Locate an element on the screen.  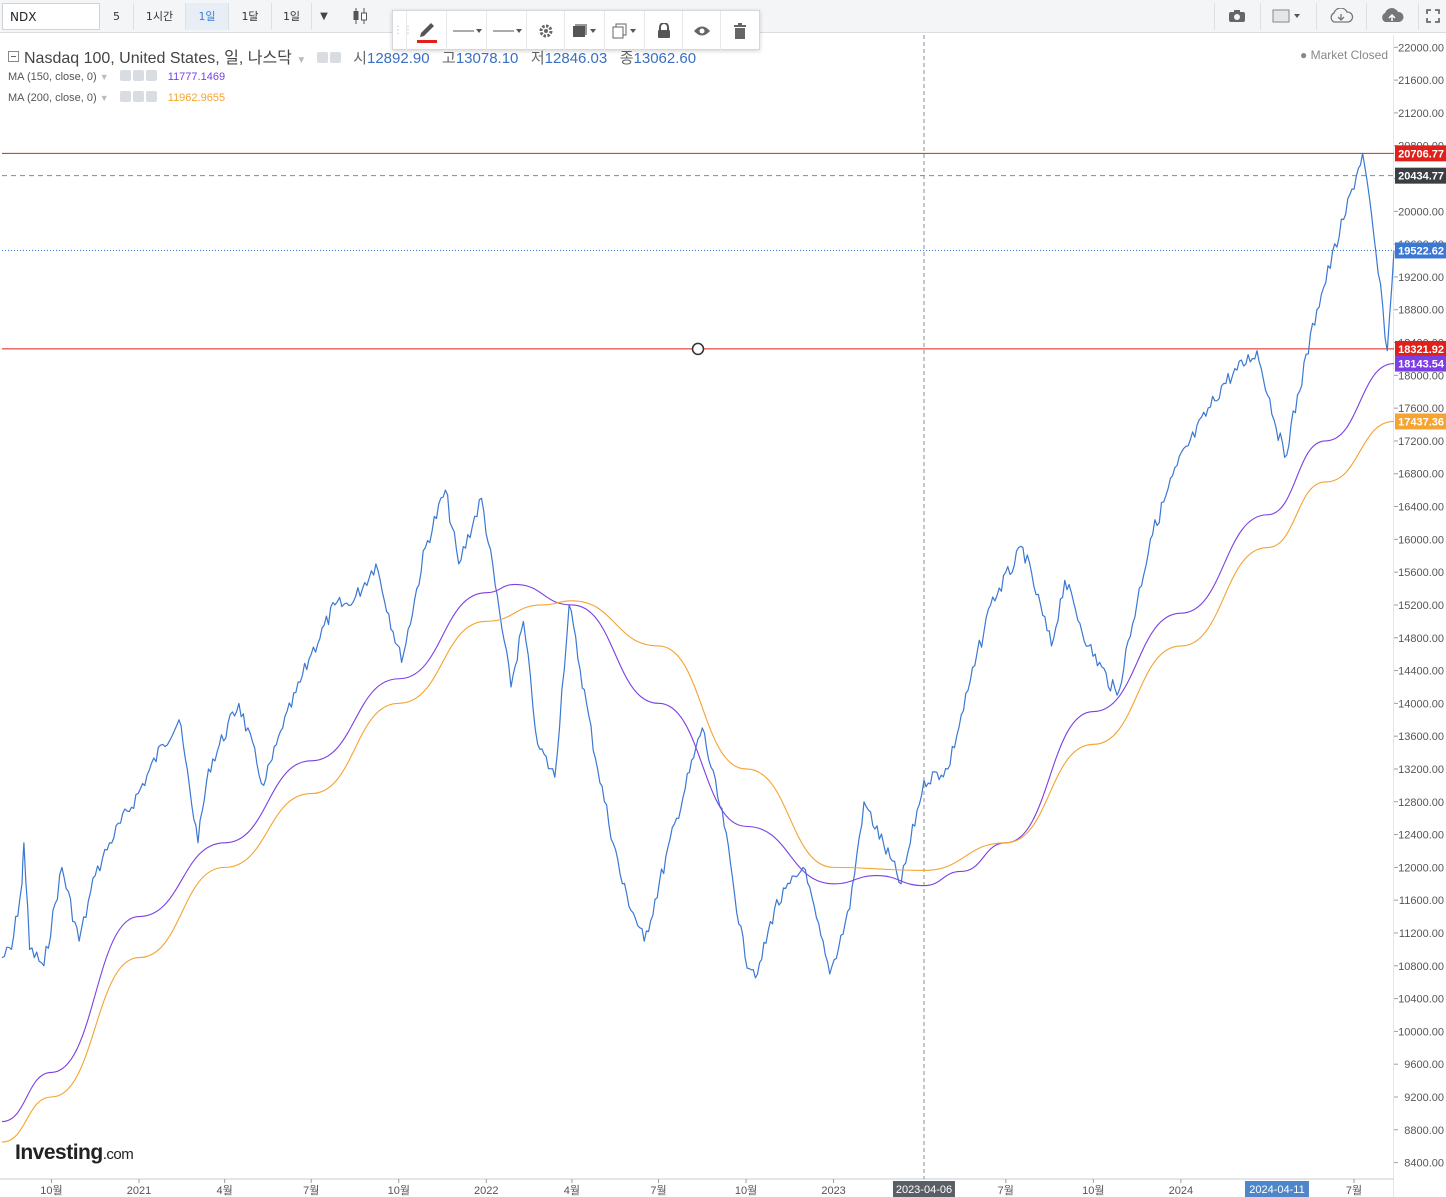
ma200-value: 11962.9655 is located at coordinates (196, 98).